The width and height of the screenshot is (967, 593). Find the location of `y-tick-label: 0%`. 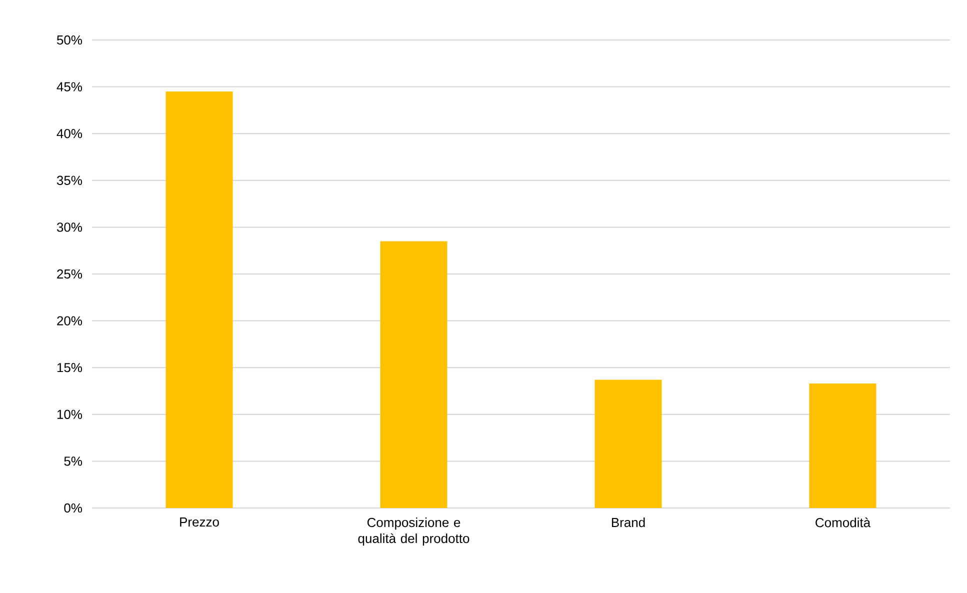

y-tick-label: 0% is located at coordinates (73, 508).